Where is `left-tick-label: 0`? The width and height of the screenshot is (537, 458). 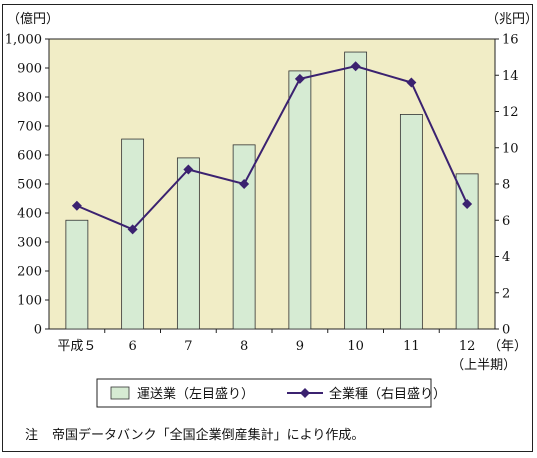 left-tick-label: 0 is located at coordinates (38, 330).